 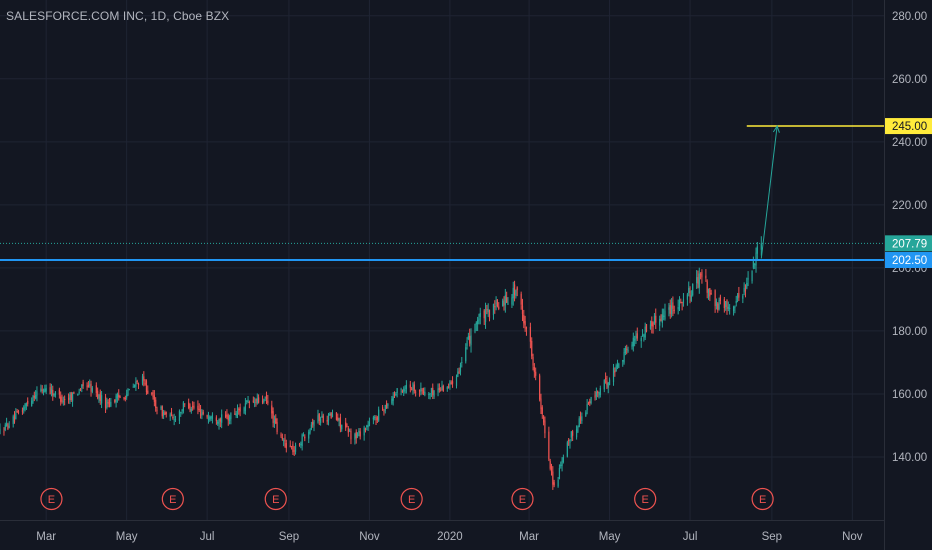 What do you see at coordinates (411, 499) in the screenshot?
I see `earnings-marker-circle` at bounding box center [411, 499].